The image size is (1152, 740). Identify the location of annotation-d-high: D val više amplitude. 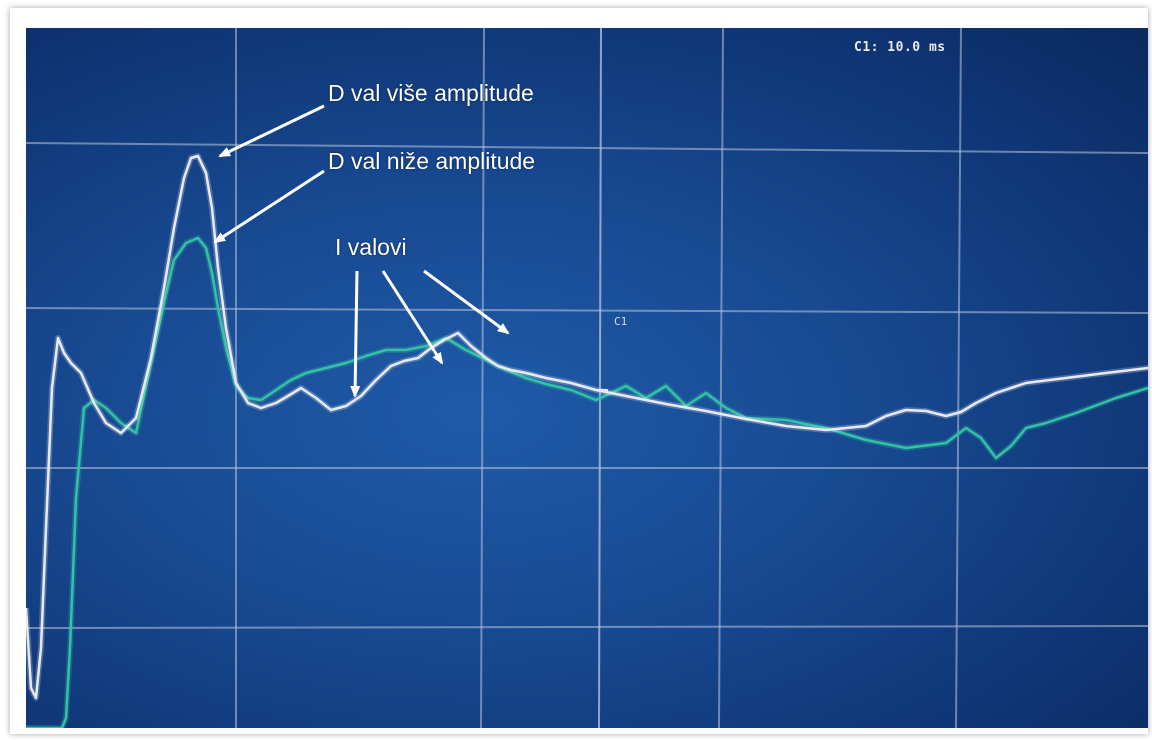
(431, 93).